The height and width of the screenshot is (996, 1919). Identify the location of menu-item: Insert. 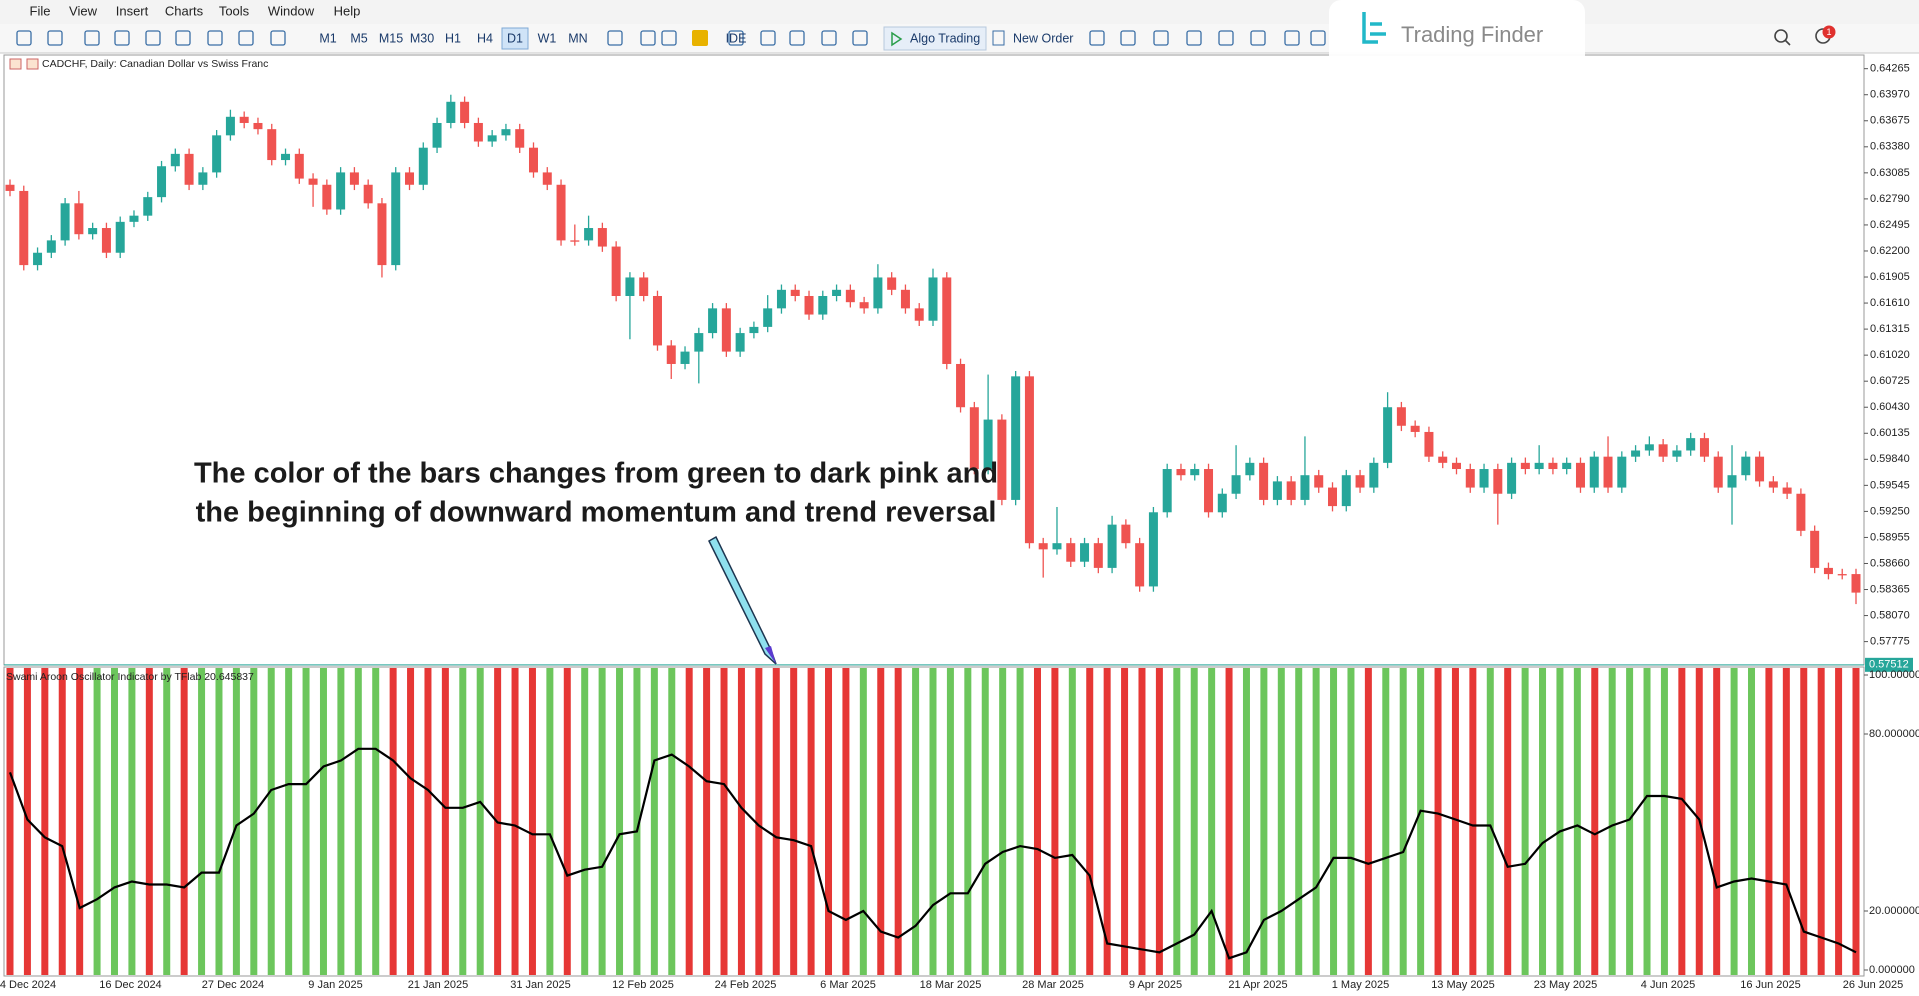
(132, 10).